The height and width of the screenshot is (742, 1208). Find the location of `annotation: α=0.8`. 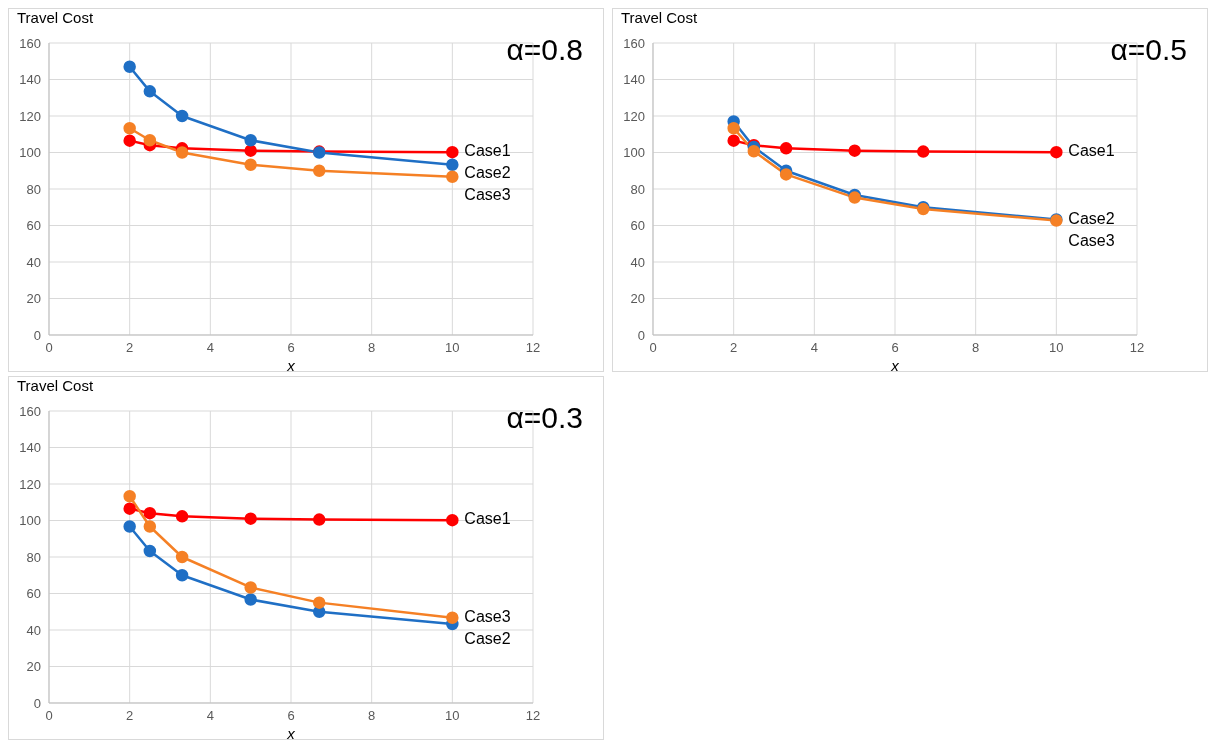

annotation: α=0.8 is located at coordinates (544, 50).